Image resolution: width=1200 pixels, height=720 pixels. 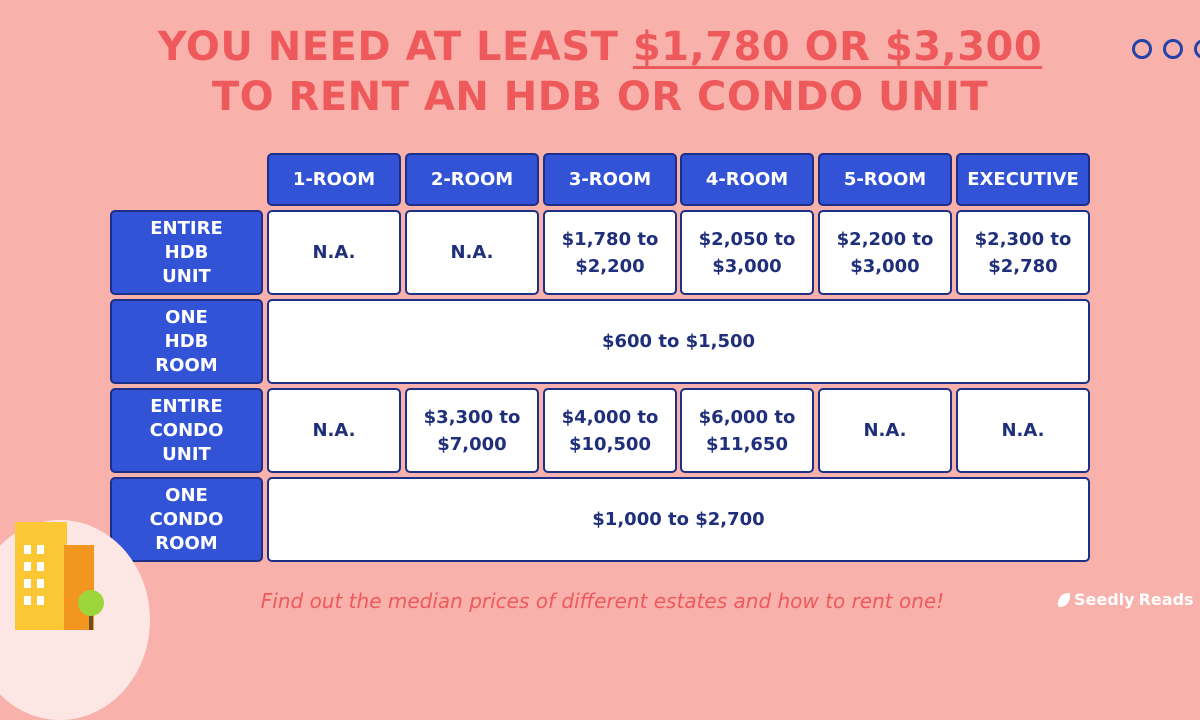 I want to click on three-circles-decoration-icon, so click(x=1166, y=49).